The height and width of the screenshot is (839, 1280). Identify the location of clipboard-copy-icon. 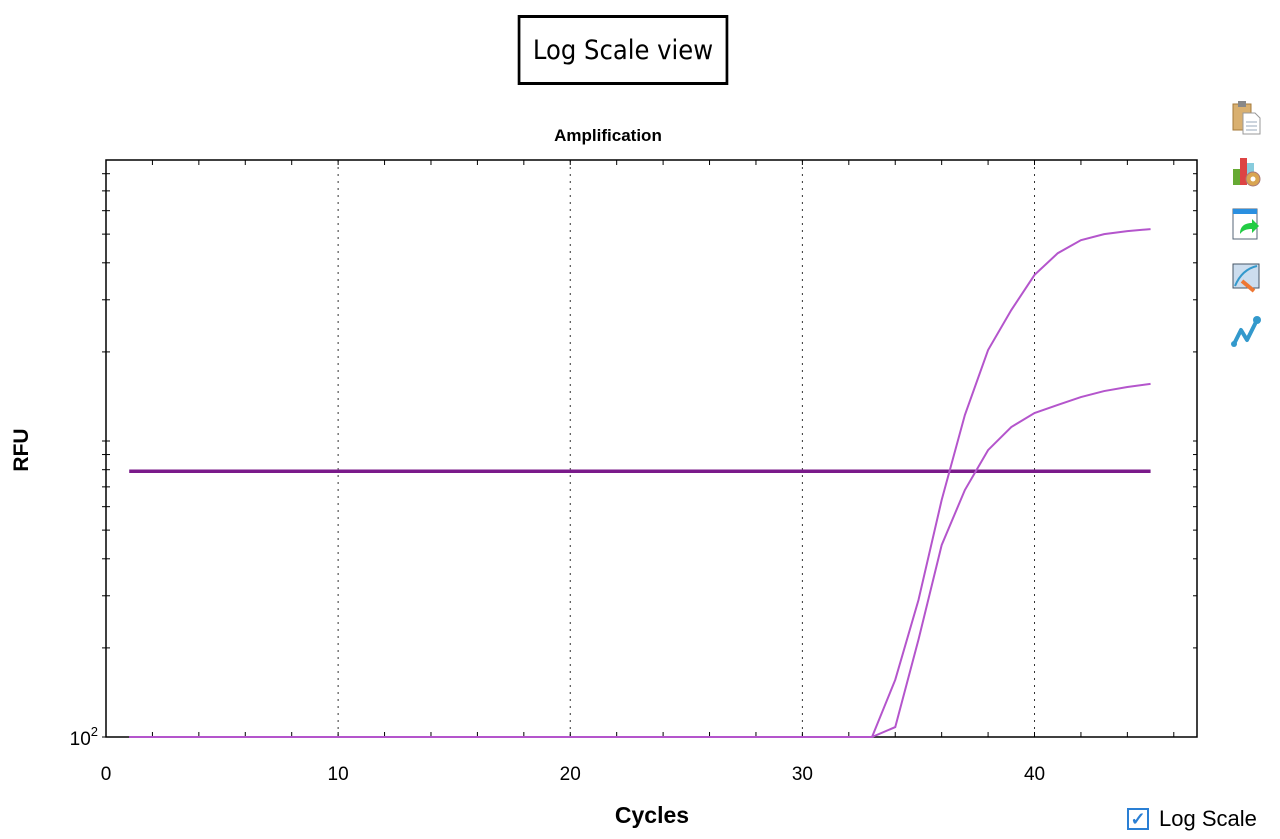
(1247, 118).